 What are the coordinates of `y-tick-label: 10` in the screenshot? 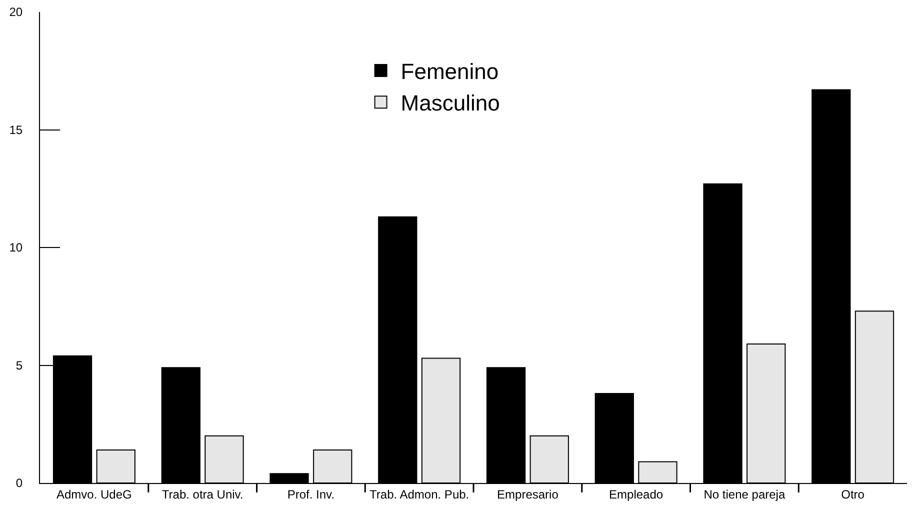 It's located at (16, 247).